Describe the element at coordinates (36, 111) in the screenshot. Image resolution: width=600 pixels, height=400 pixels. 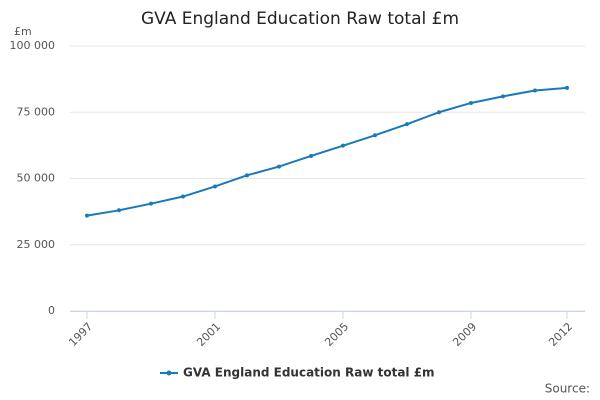
I see `y-tick-label: 75 000` at that location.